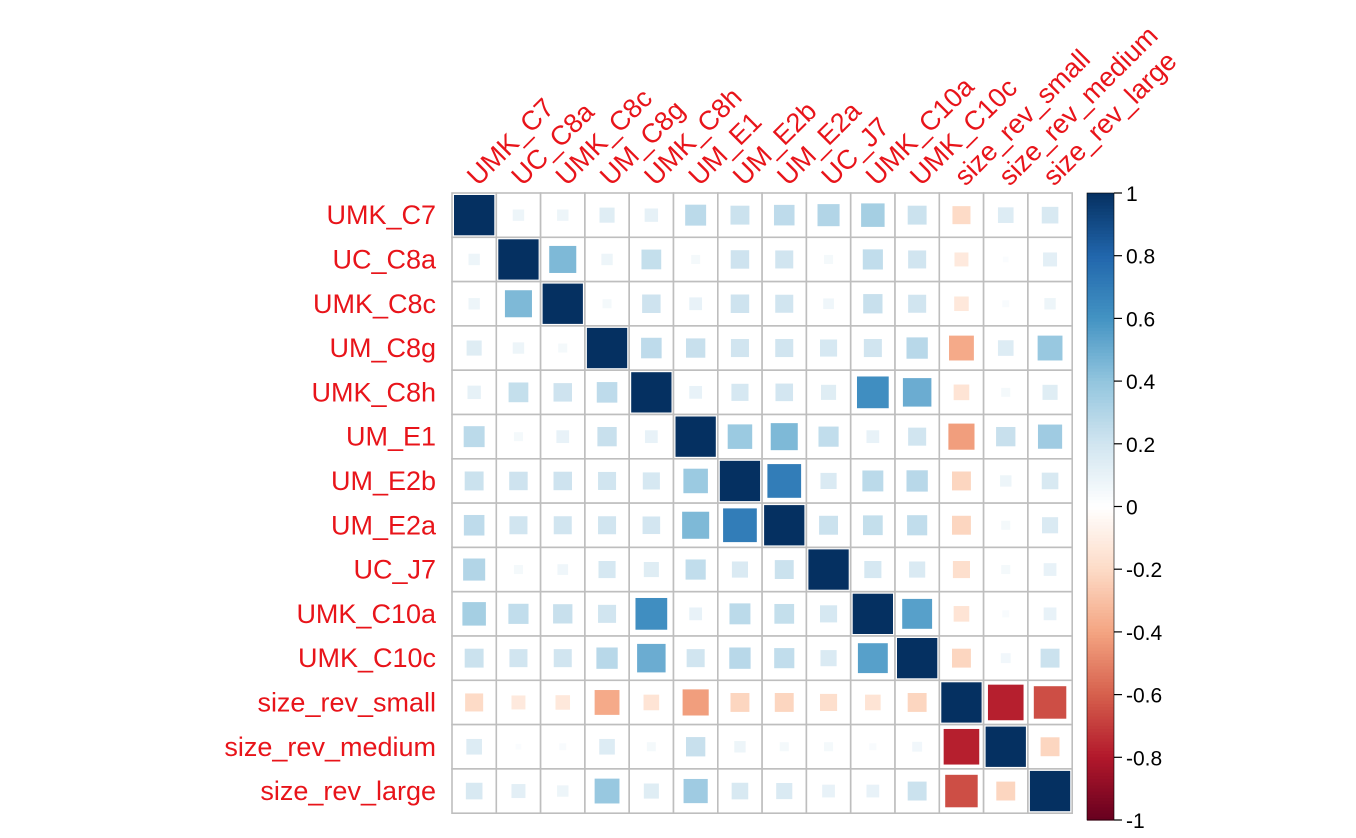 The height and width of the screenshot is (838, 1356). What do you see at coordinates (784, 570) in the screenshot?
I see `correlation-square-UC_J7-UM_E2a` at bounding box center [784, 570].